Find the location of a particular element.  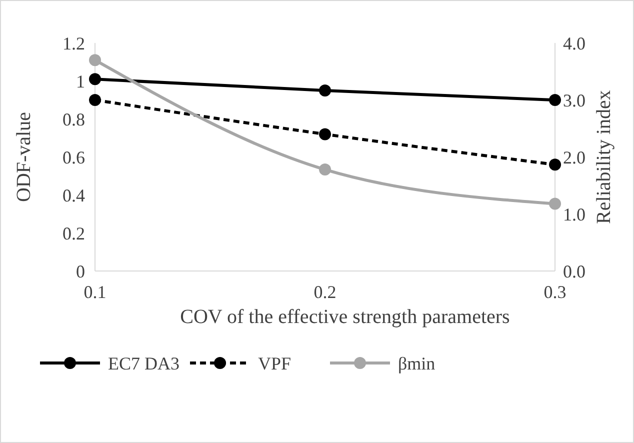

y-tick-label: 0.8 is located at coordinates (73, 119).